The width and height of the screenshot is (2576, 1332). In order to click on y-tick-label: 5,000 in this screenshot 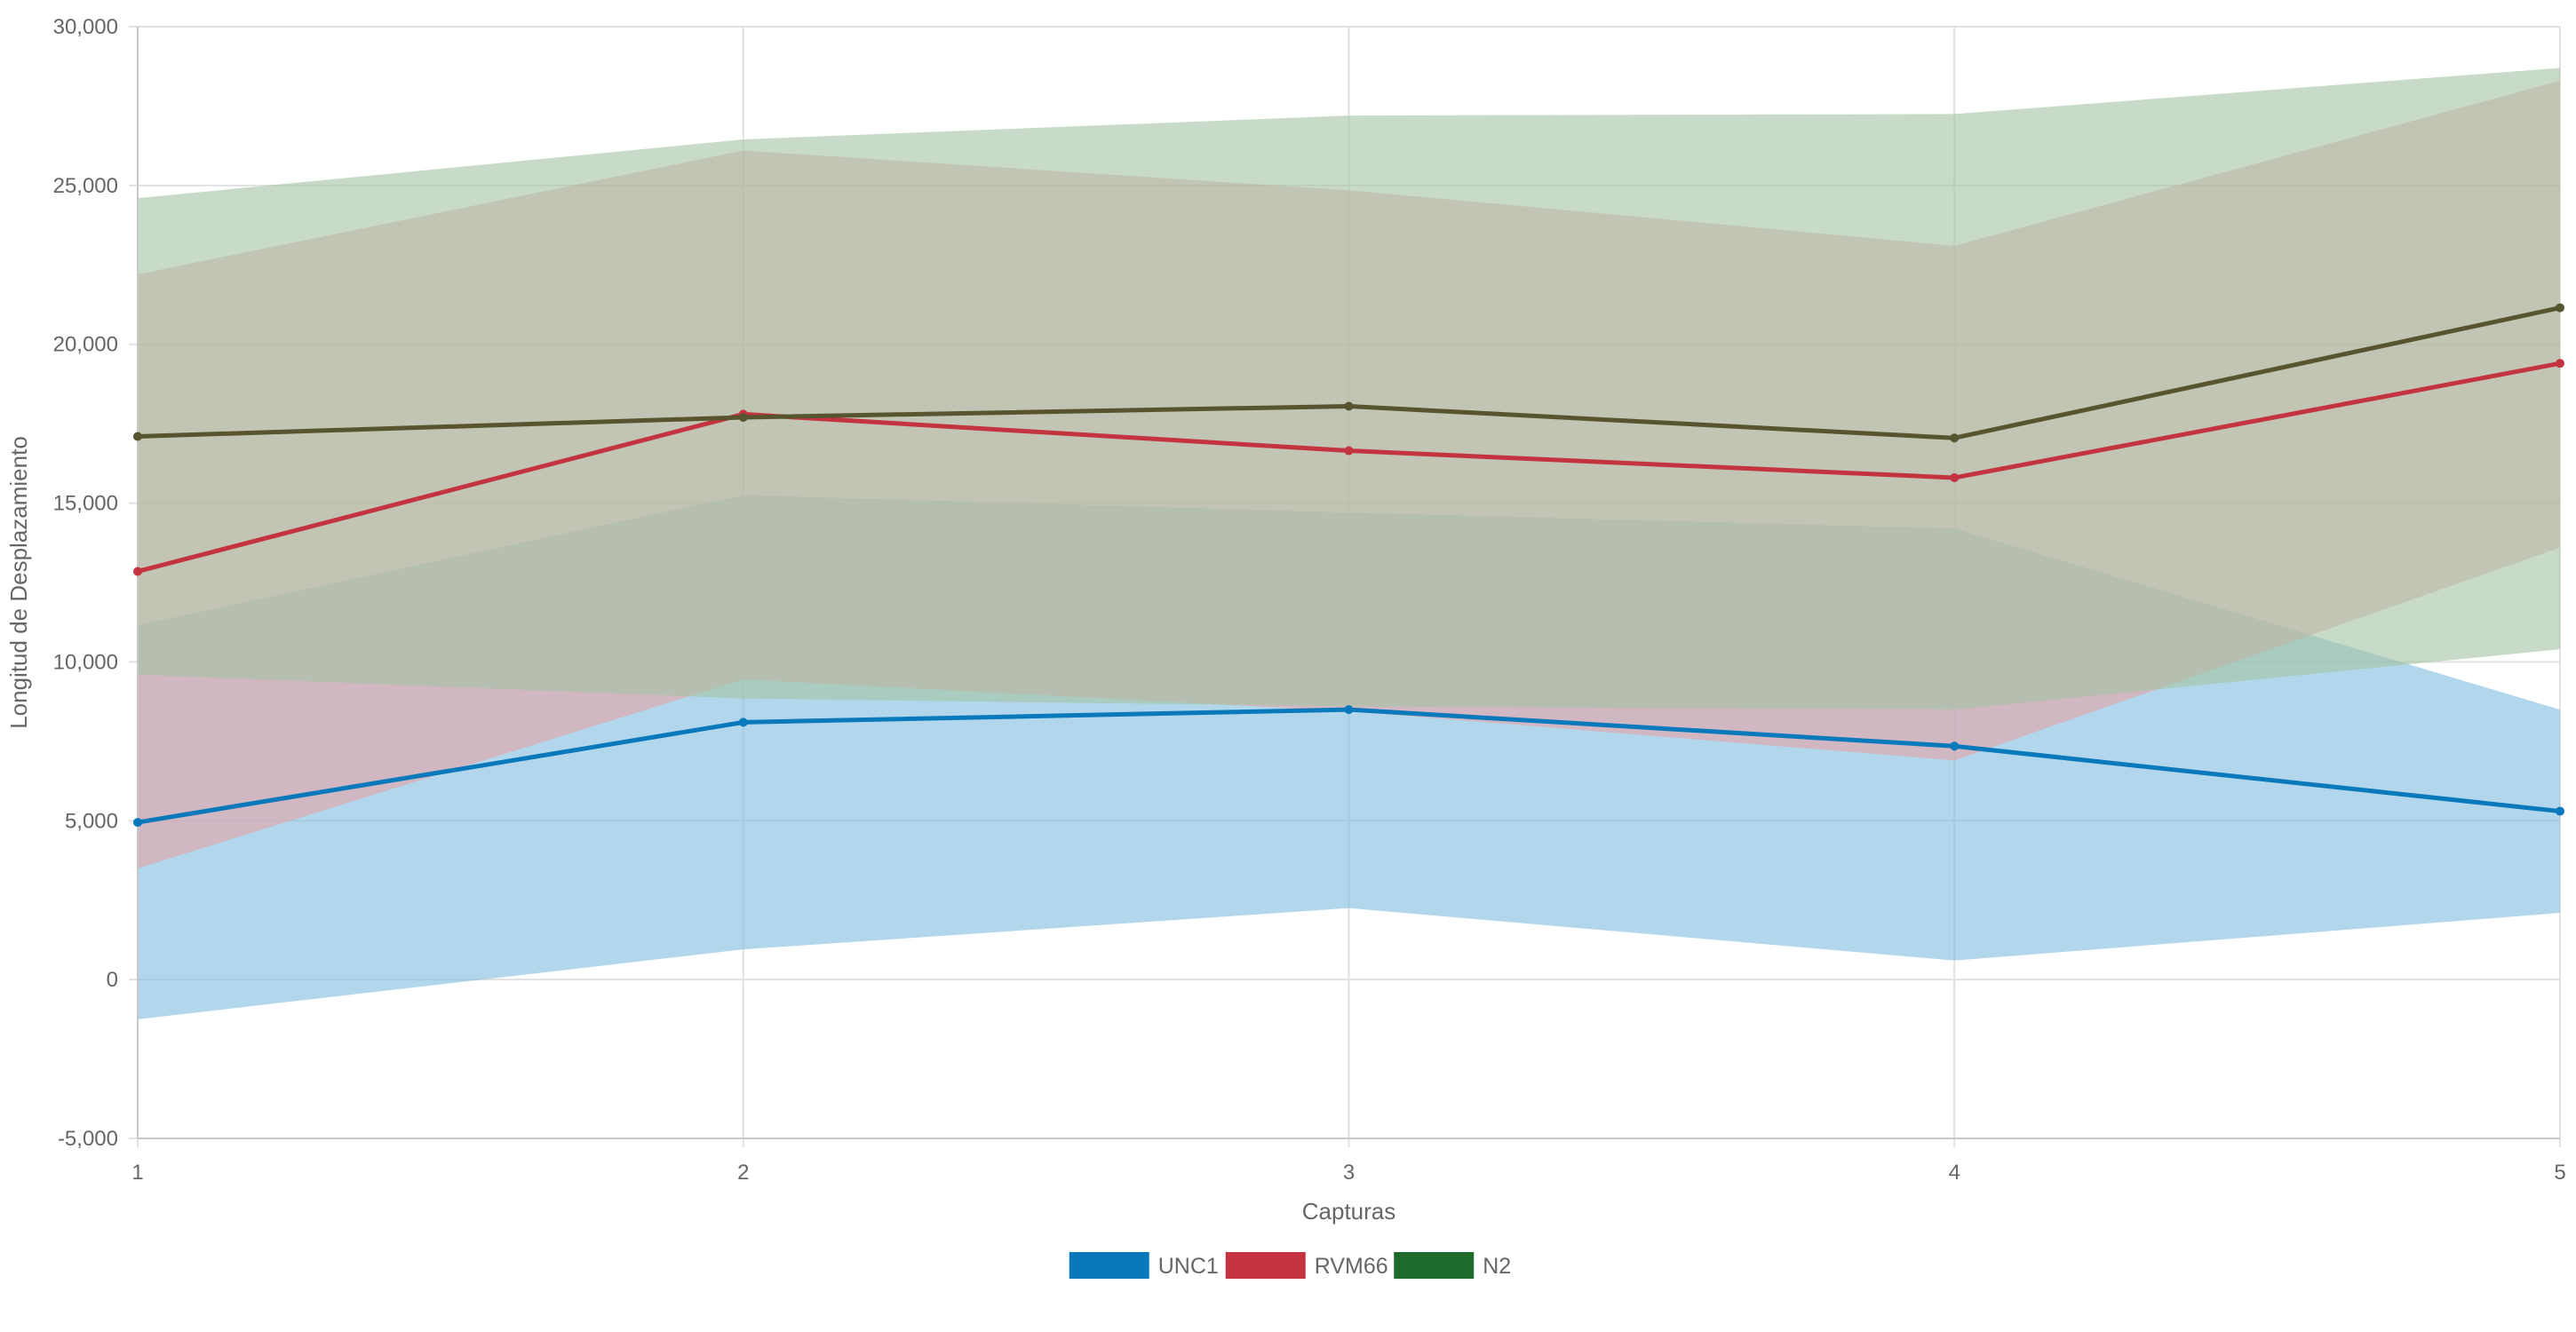, I will do `click(91, 821)`.